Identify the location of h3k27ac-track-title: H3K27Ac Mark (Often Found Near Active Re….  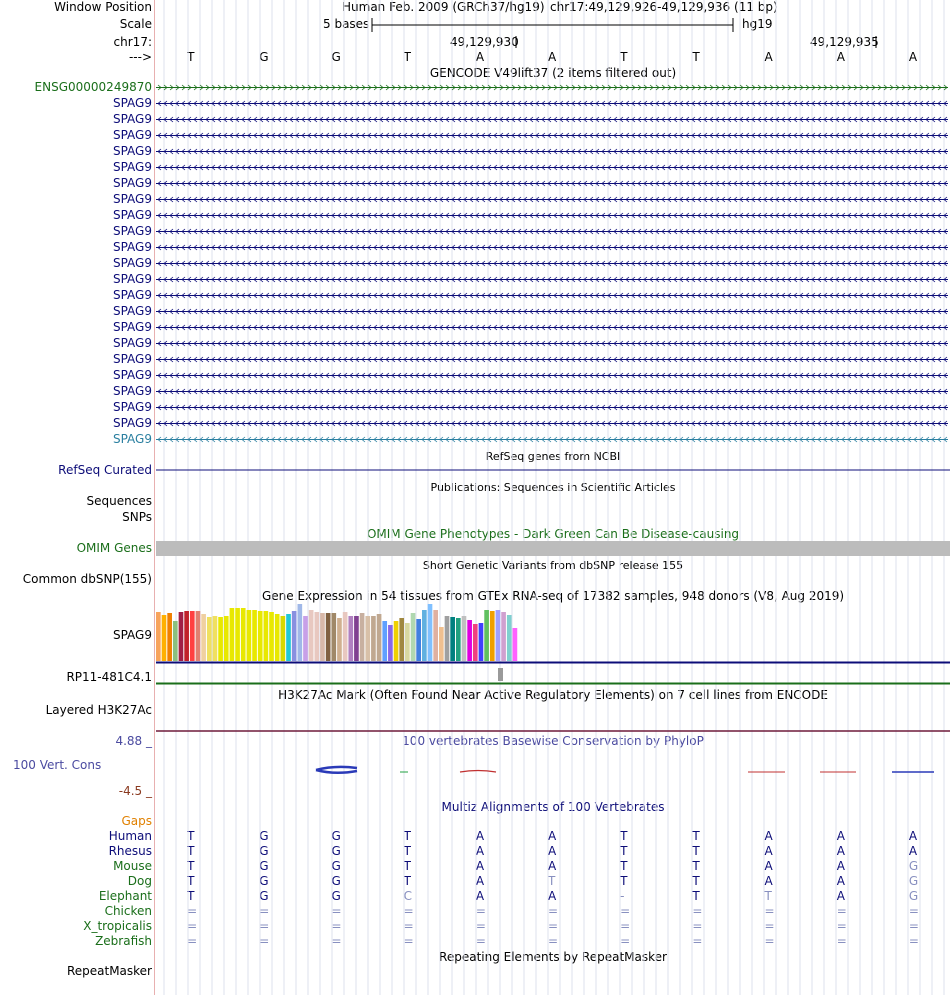
(553, 695).